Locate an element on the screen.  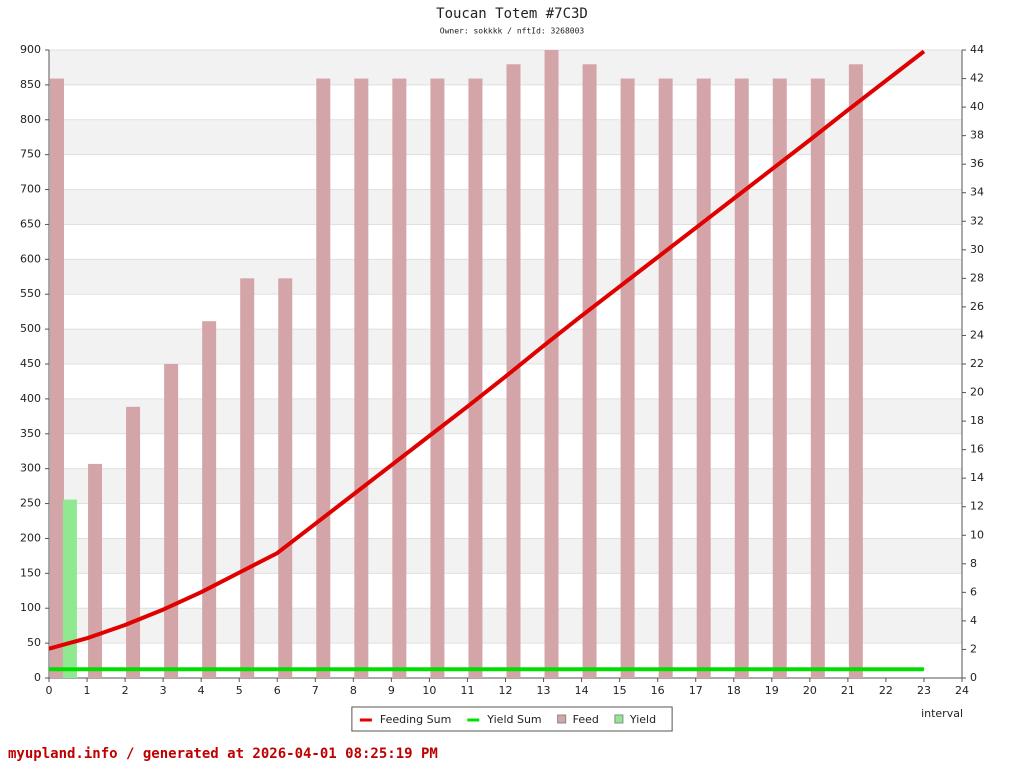
y2-tick-label: 32 is located at coordinates (977, 220).